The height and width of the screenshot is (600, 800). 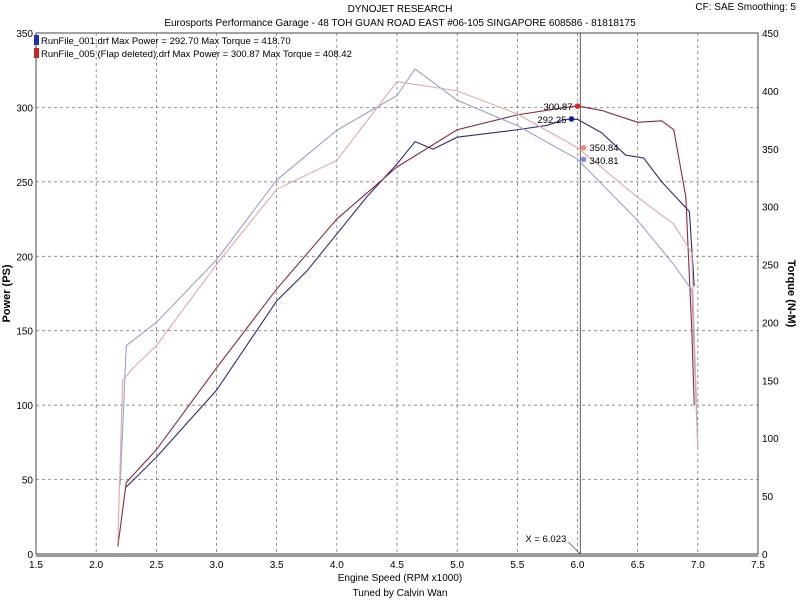 What do you see at coordinates (30, 555) in the screenshot?
I see `y-tick-label: 0` at bounding box center [30, 555].